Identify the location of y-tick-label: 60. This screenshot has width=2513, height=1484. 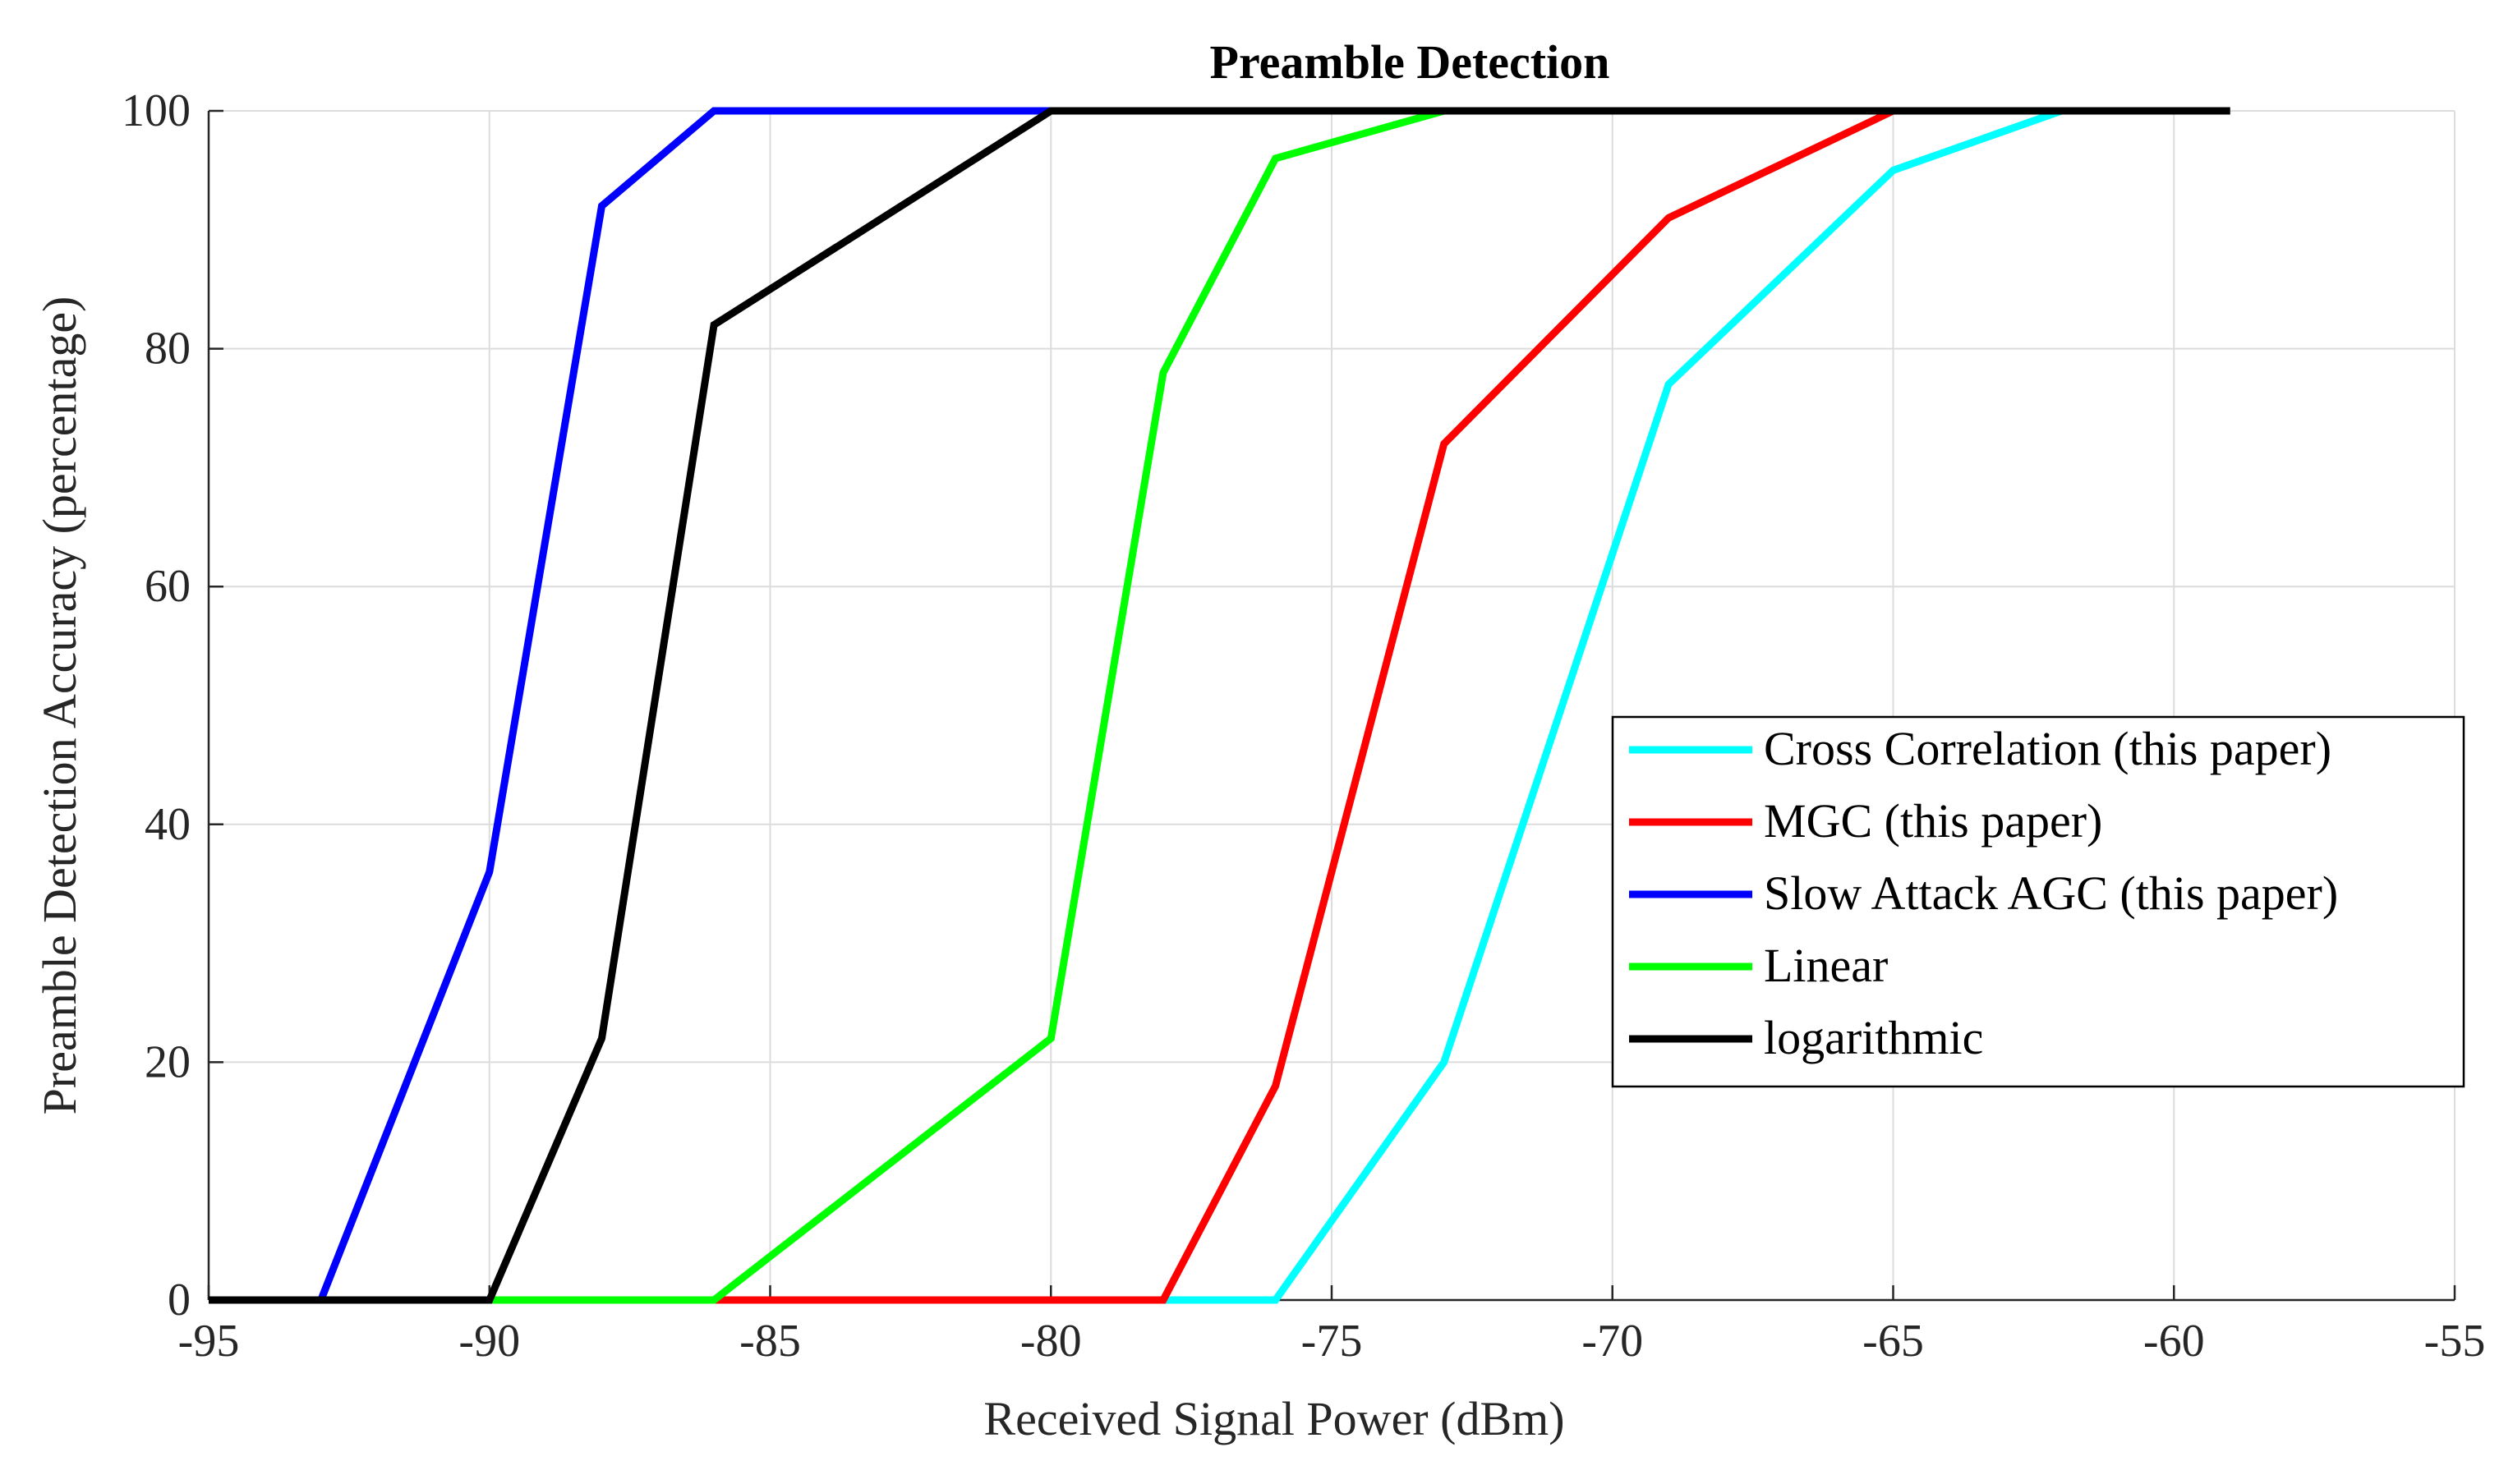
(168, 586).